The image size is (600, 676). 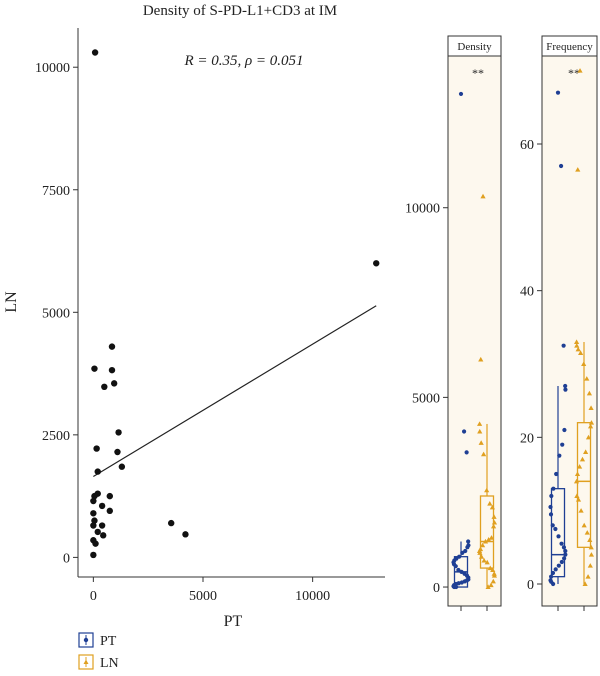 I want to click on x-tick-label: 5000, so click(x=203, y=596).